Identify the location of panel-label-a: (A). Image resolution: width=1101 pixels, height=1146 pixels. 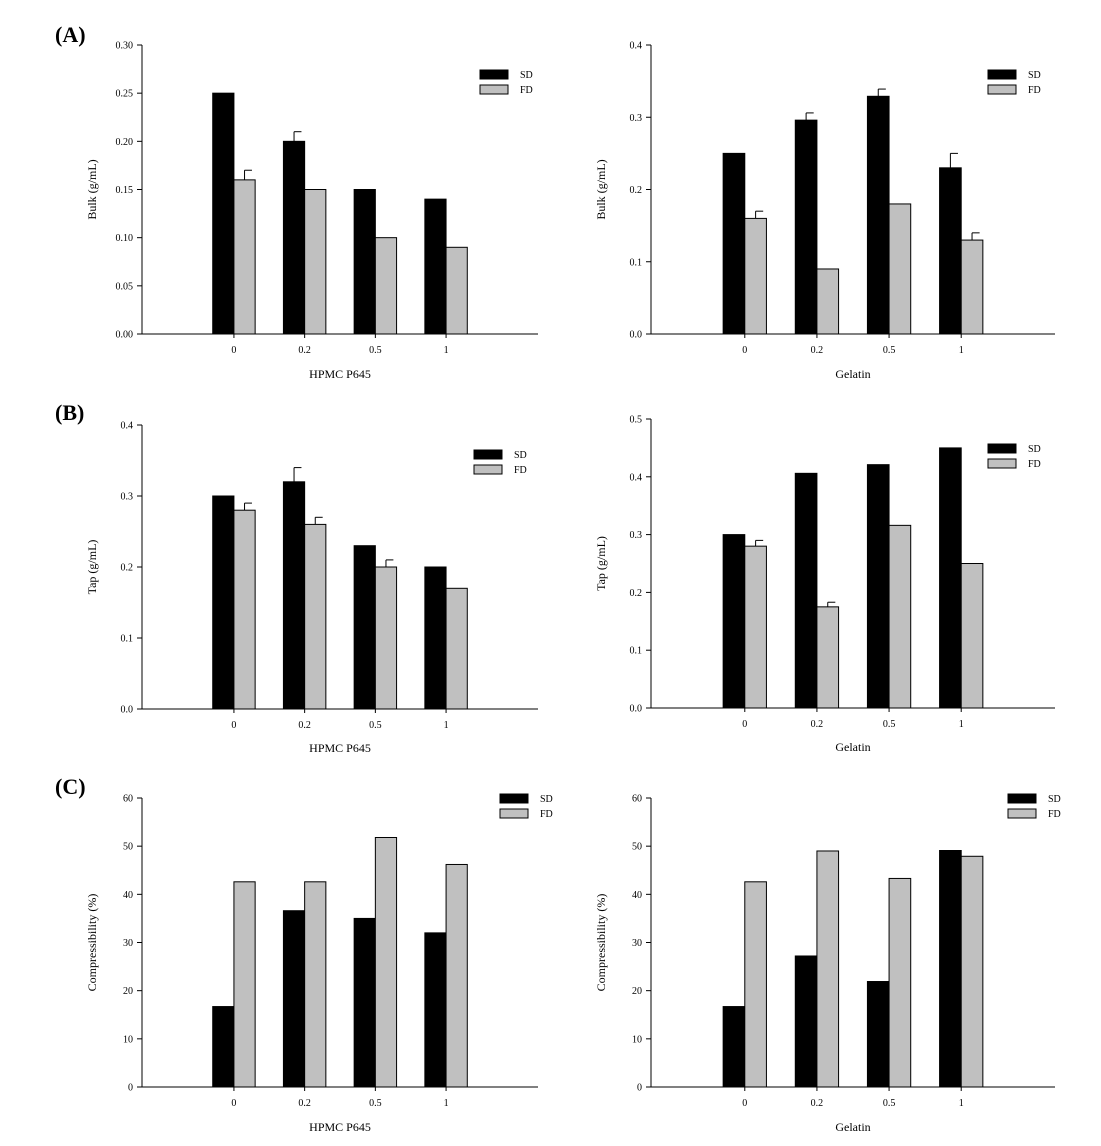
(70, 34).